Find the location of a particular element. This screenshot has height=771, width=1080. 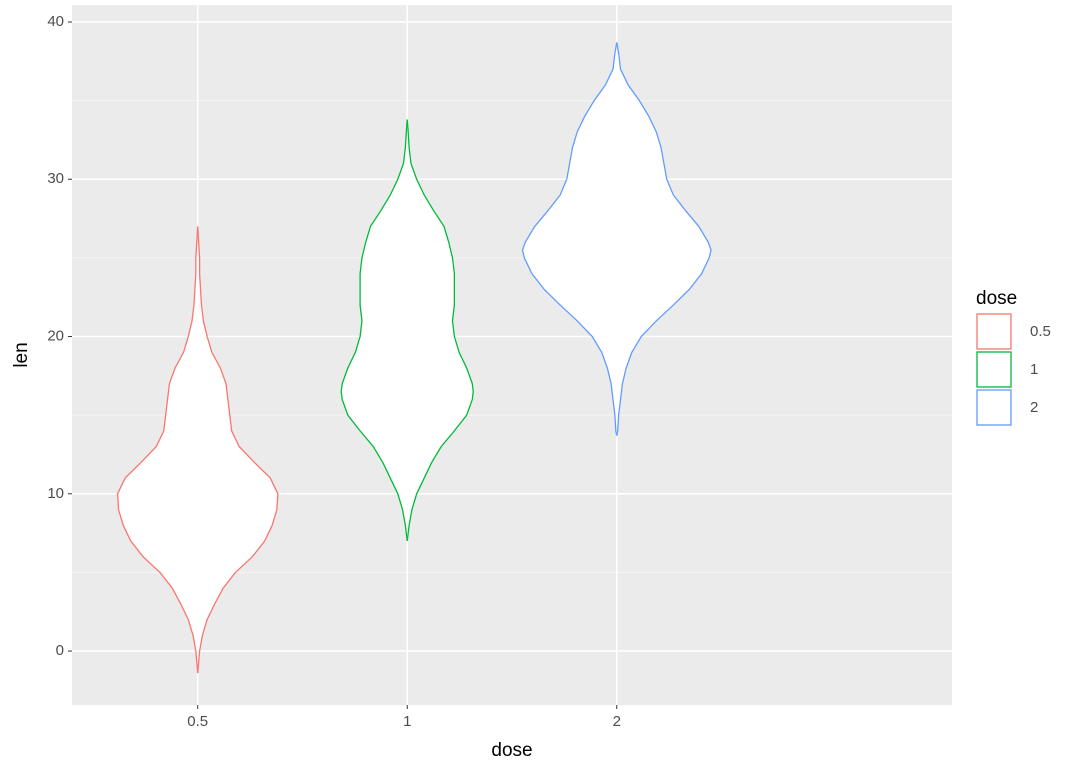

x-tick-label: 1 is located at coordinates (407, 721).